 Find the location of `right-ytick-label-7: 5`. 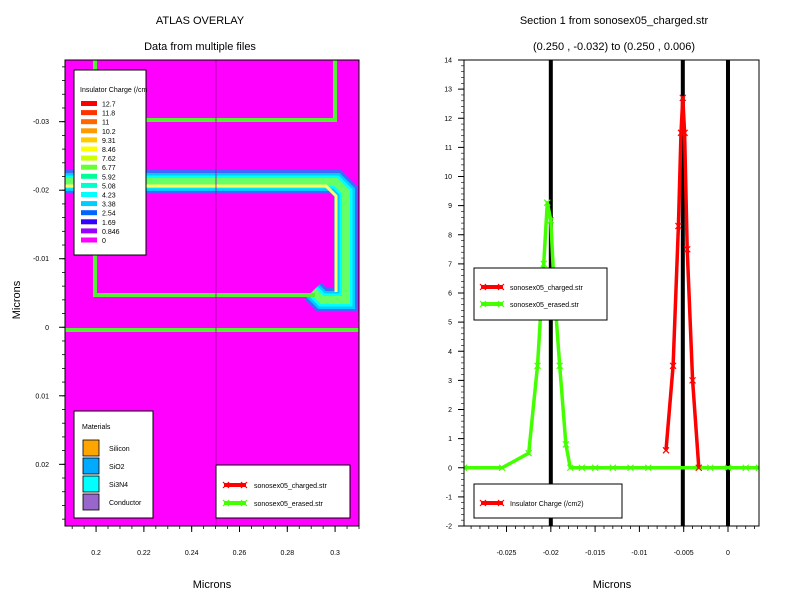

right-ytick-label-7: 5 is located at coordinates (450, 323).